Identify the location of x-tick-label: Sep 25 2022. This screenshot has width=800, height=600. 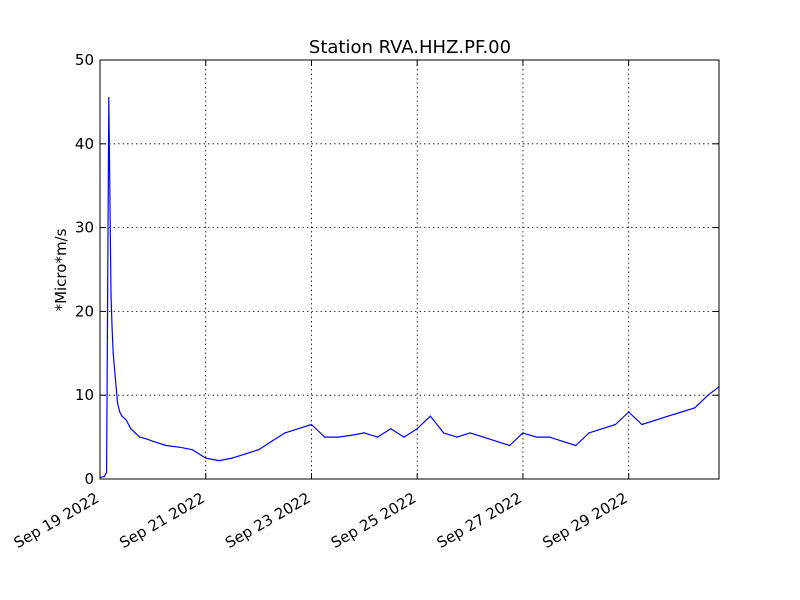
(373, 520).